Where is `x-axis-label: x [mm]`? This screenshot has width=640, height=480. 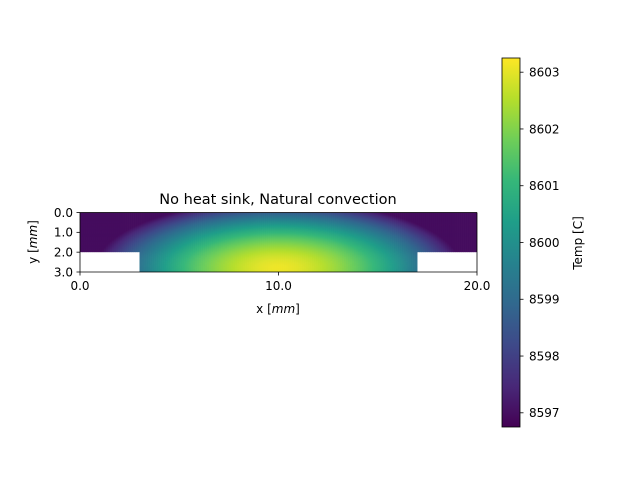 x-axis-label: x [mm] is located at coordinates (278, 309).